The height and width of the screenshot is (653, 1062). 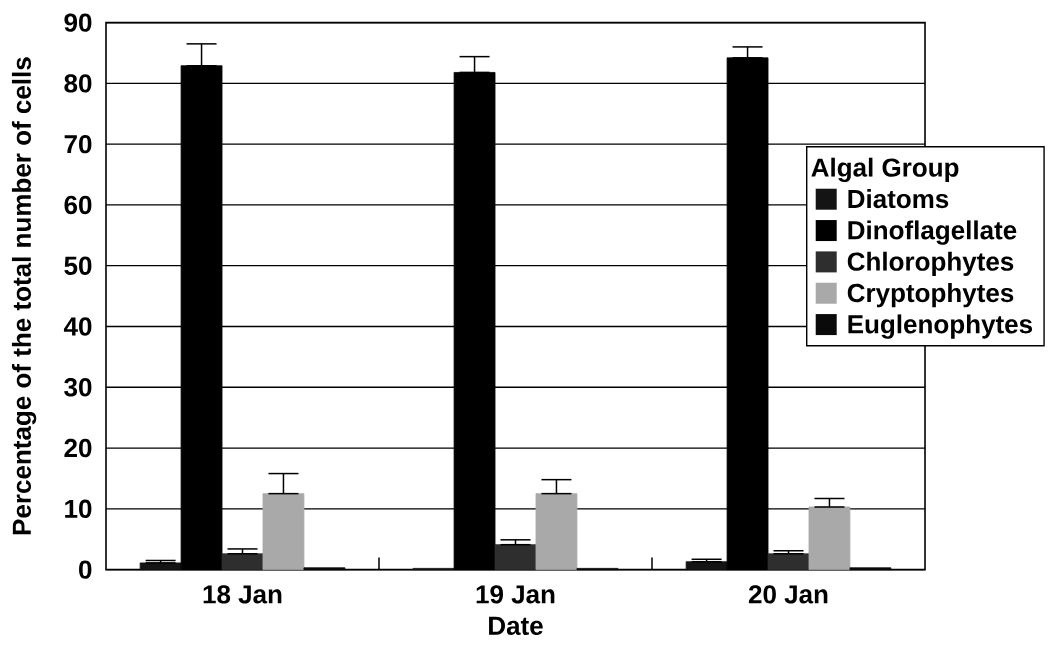 I want to click on x-tick-label: 20 Jan, so click(x=788, y=594).